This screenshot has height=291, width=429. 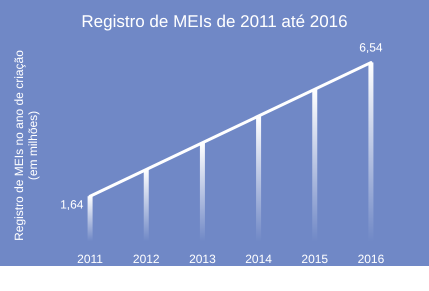 I want to click on data-label: 6,54, so click(x=371, y=47).